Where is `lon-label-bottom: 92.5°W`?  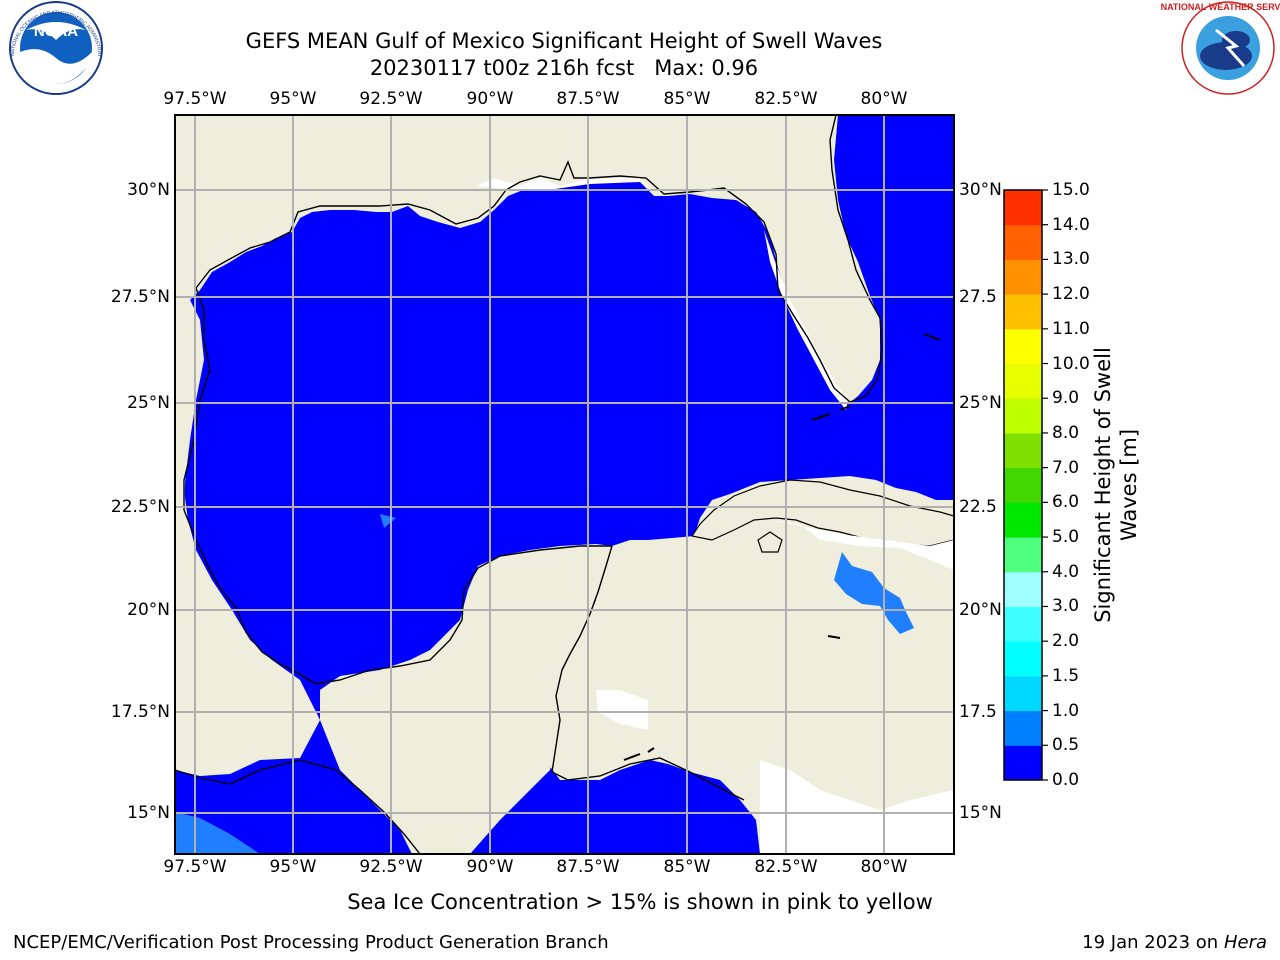 lon-label-bottom: 92.5°W is located at coordinates (391, 867).